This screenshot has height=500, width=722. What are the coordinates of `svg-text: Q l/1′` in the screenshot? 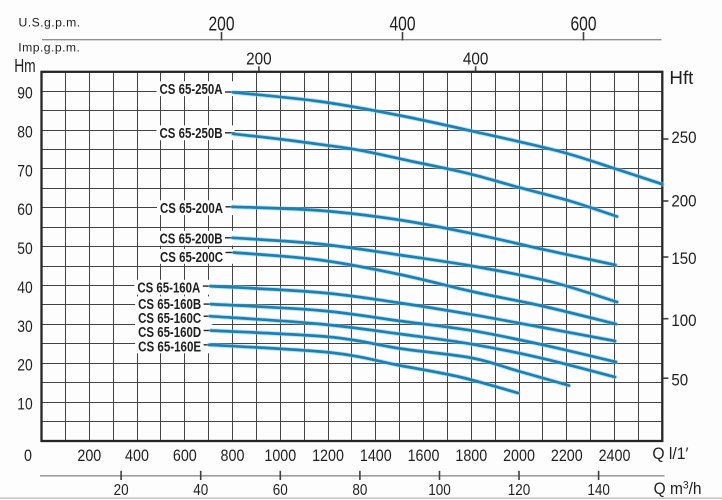 It's located at (670, 454).